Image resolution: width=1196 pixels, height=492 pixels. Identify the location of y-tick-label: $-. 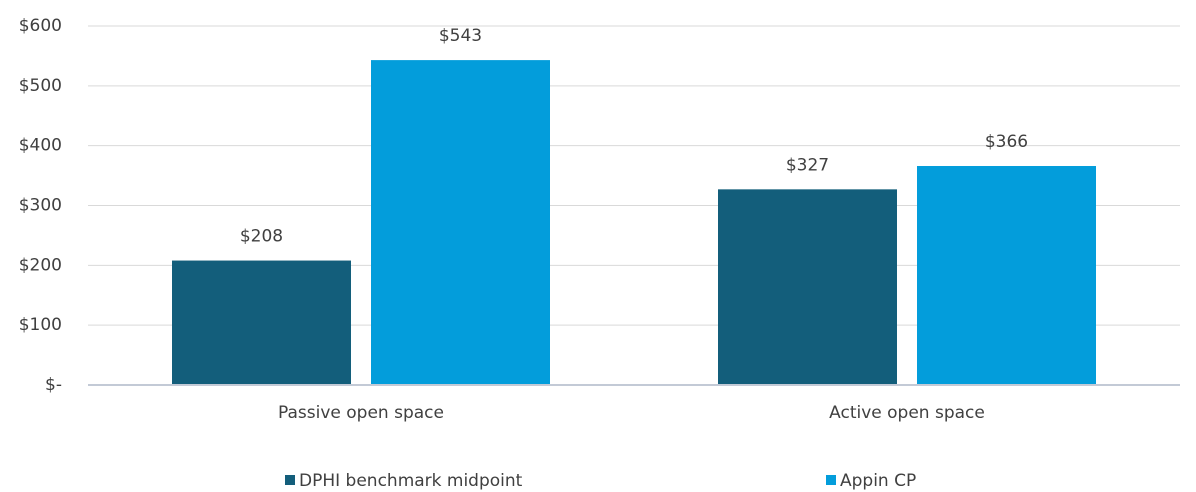
(53, 385).